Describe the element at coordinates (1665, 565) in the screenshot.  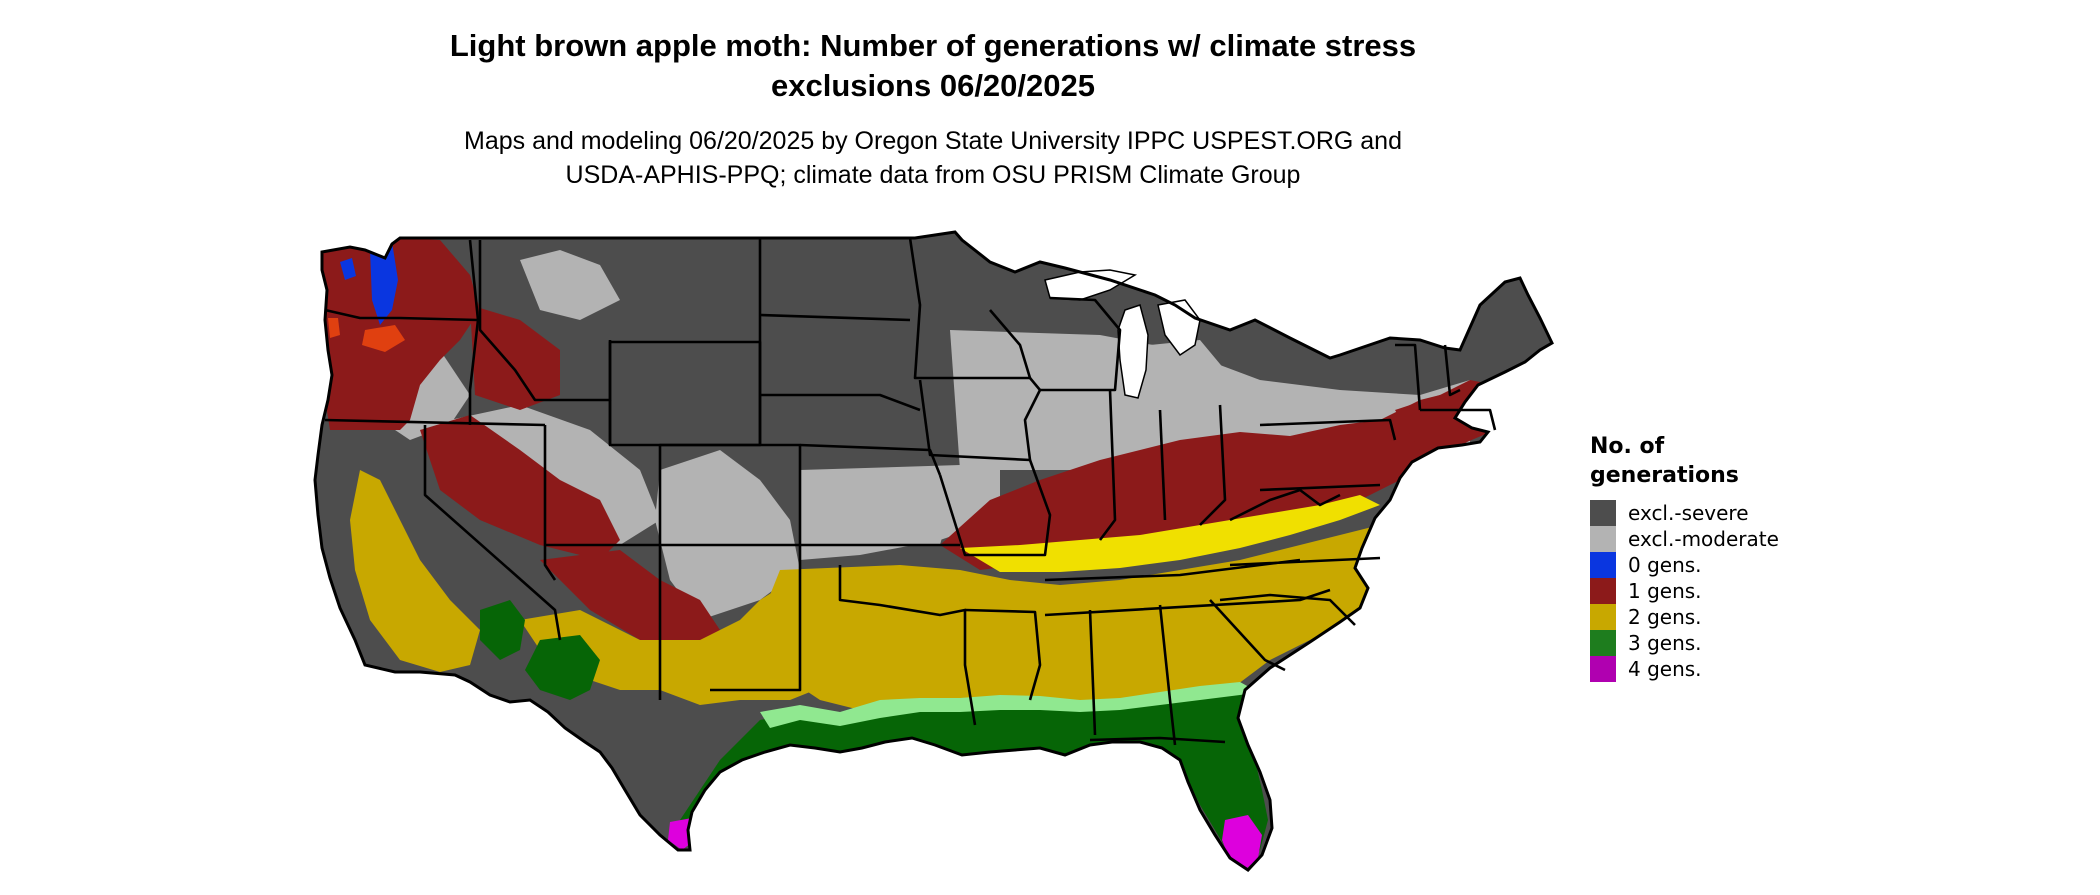
I see `legend-label: 0 gens.` at that location.